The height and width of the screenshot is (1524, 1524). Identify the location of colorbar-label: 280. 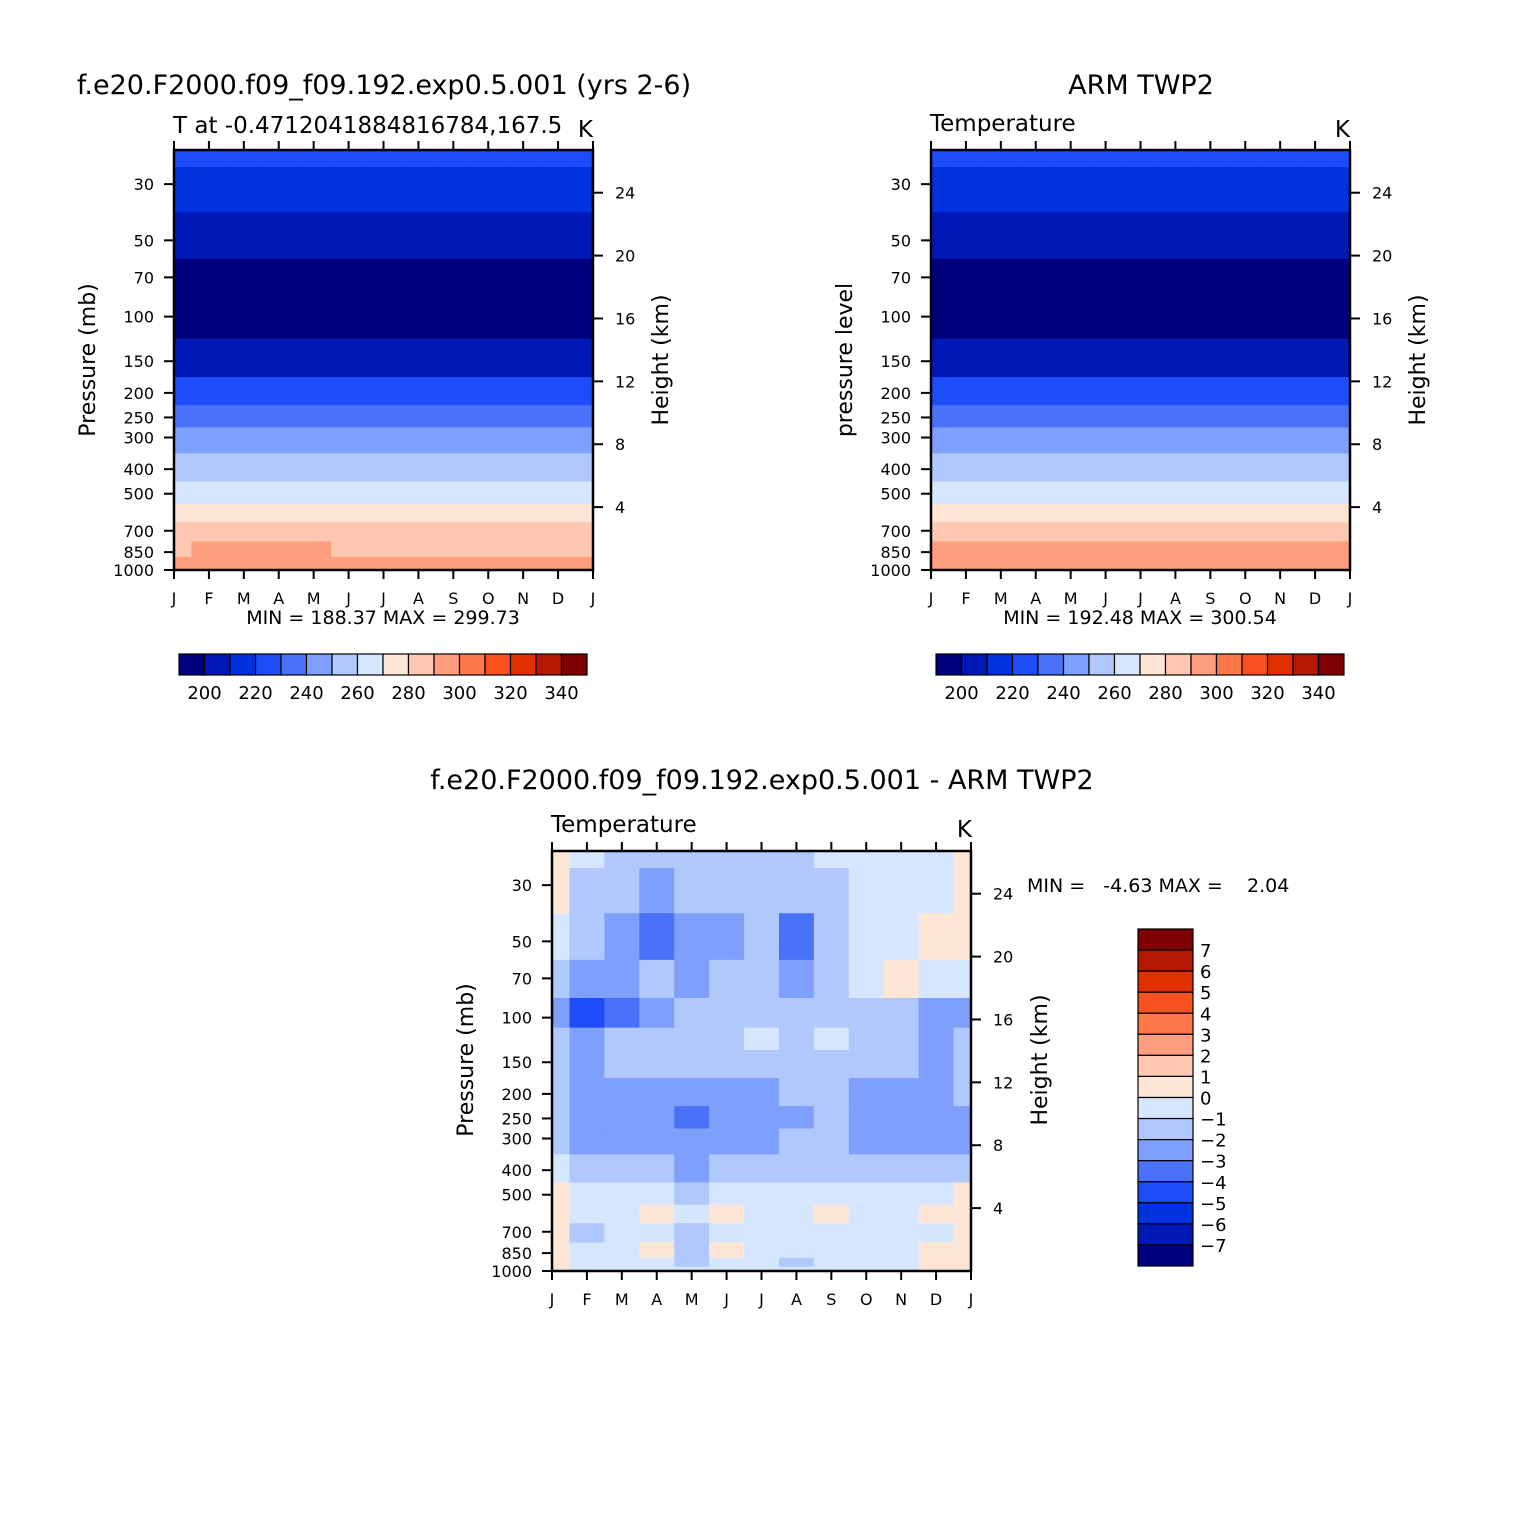
(408, 693).